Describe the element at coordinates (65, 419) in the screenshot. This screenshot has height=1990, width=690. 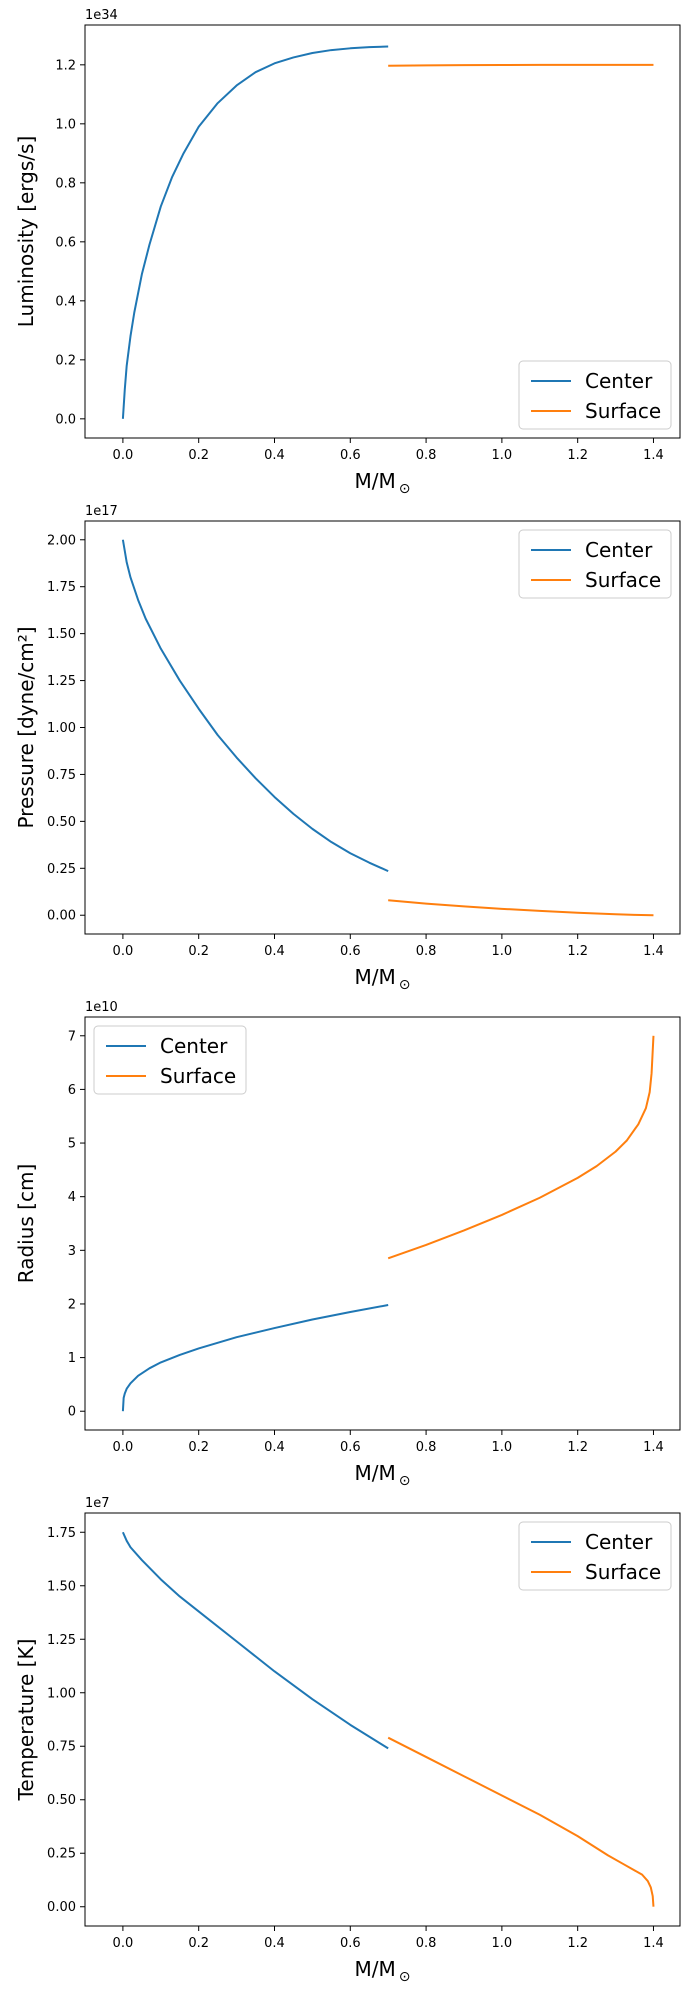
I see `y-tick-label: 0.0` at that location.